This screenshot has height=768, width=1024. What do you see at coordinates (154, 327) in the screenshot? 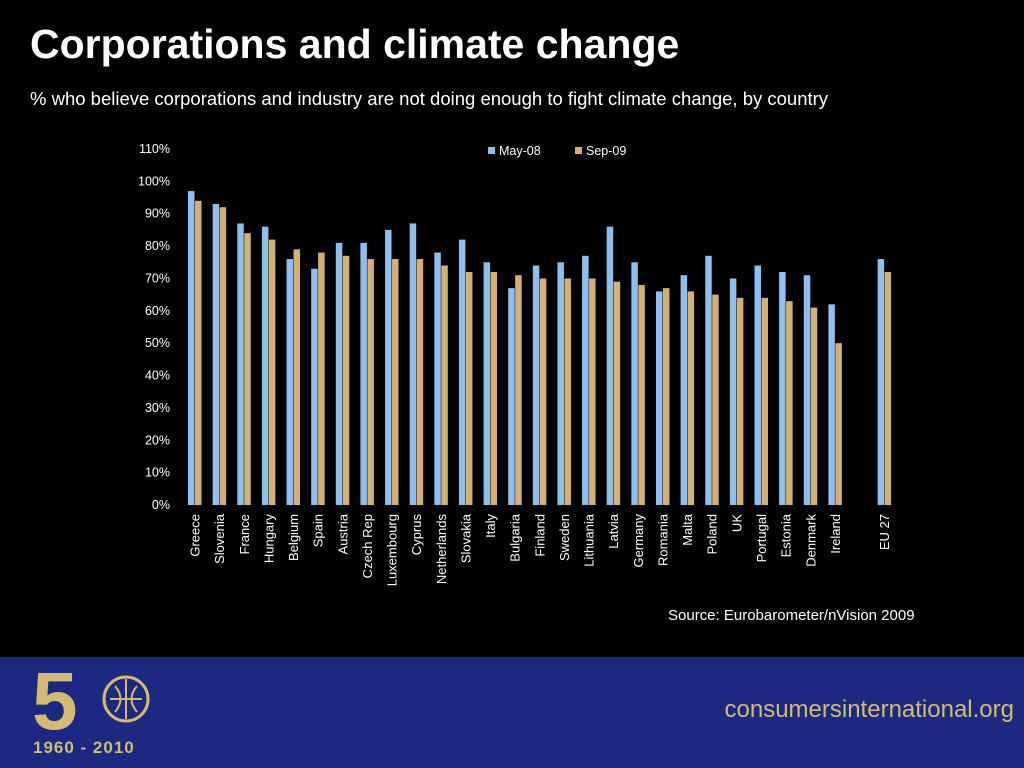
I see `y-axis: 0% 10% 20% 30% 40% 50% 60% 70% 80% 90% 100% 110%` at bounding box center [154, 327].